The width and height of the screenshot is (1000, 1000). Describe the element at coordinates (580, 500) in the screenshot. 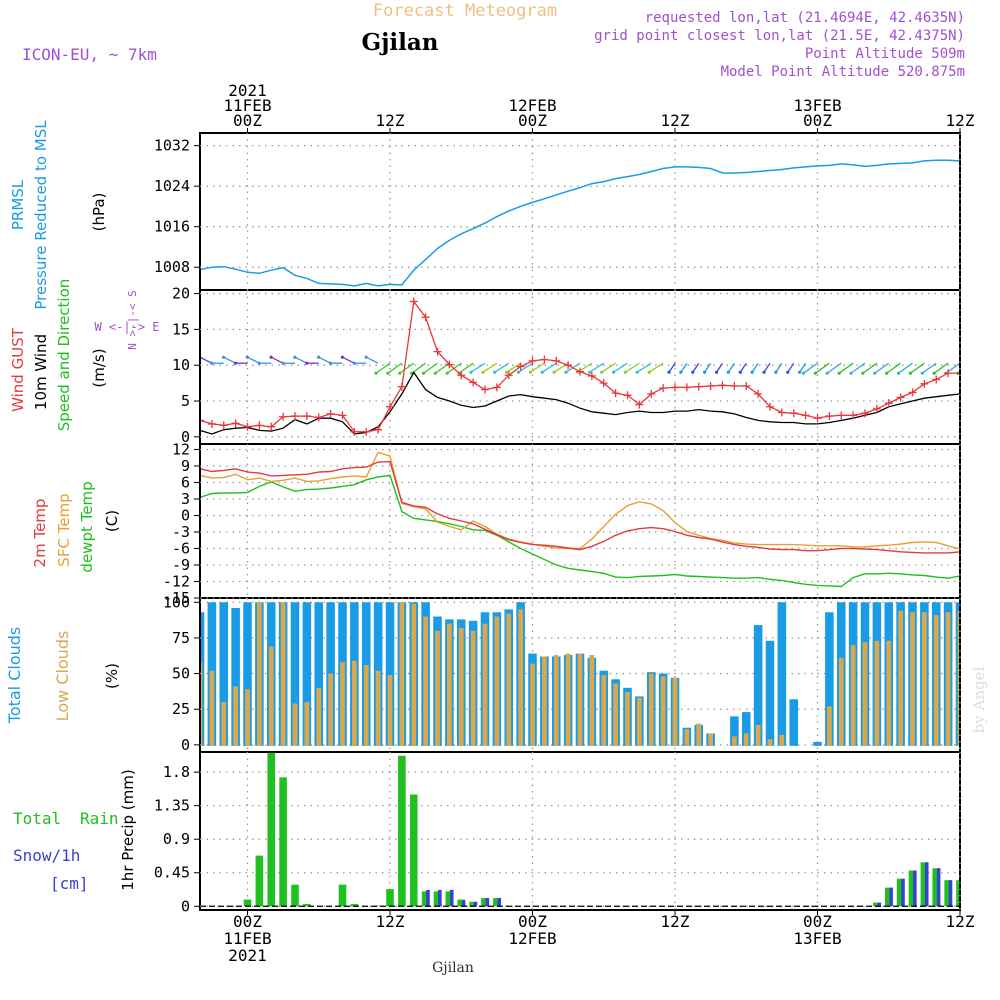

I see `sfc-temp-line-group` at that location.